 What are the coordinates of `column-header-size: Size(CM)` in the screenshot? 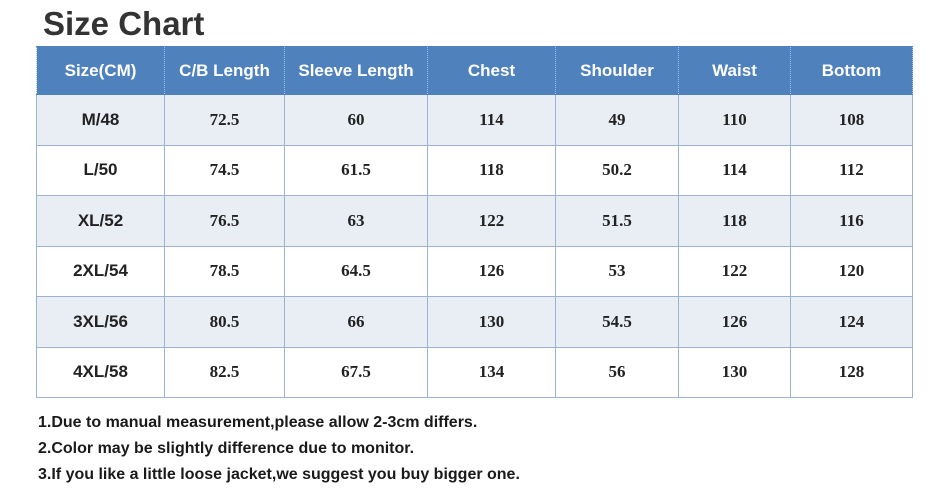 It's located at (100, 70).